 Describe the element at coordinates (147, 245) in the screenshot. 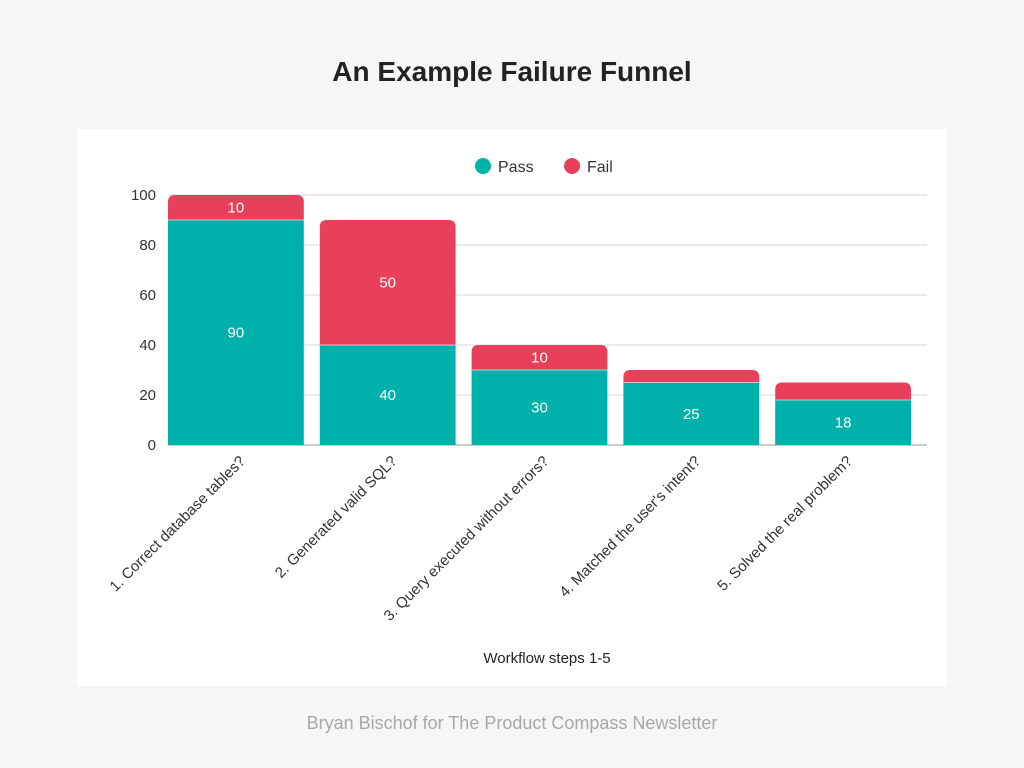

I see `y-tick-label: 80` at that location.